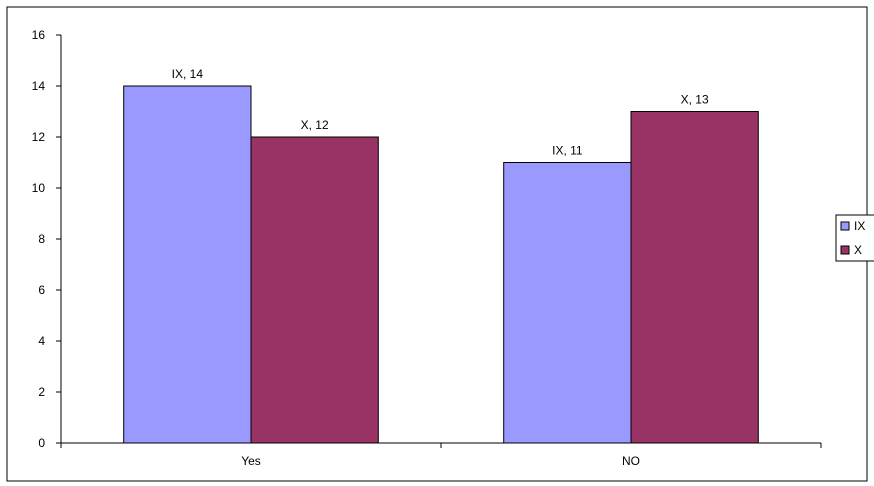 The image size is (874, 486). I want to click on y-tick-label: 16, so click(39, 35).